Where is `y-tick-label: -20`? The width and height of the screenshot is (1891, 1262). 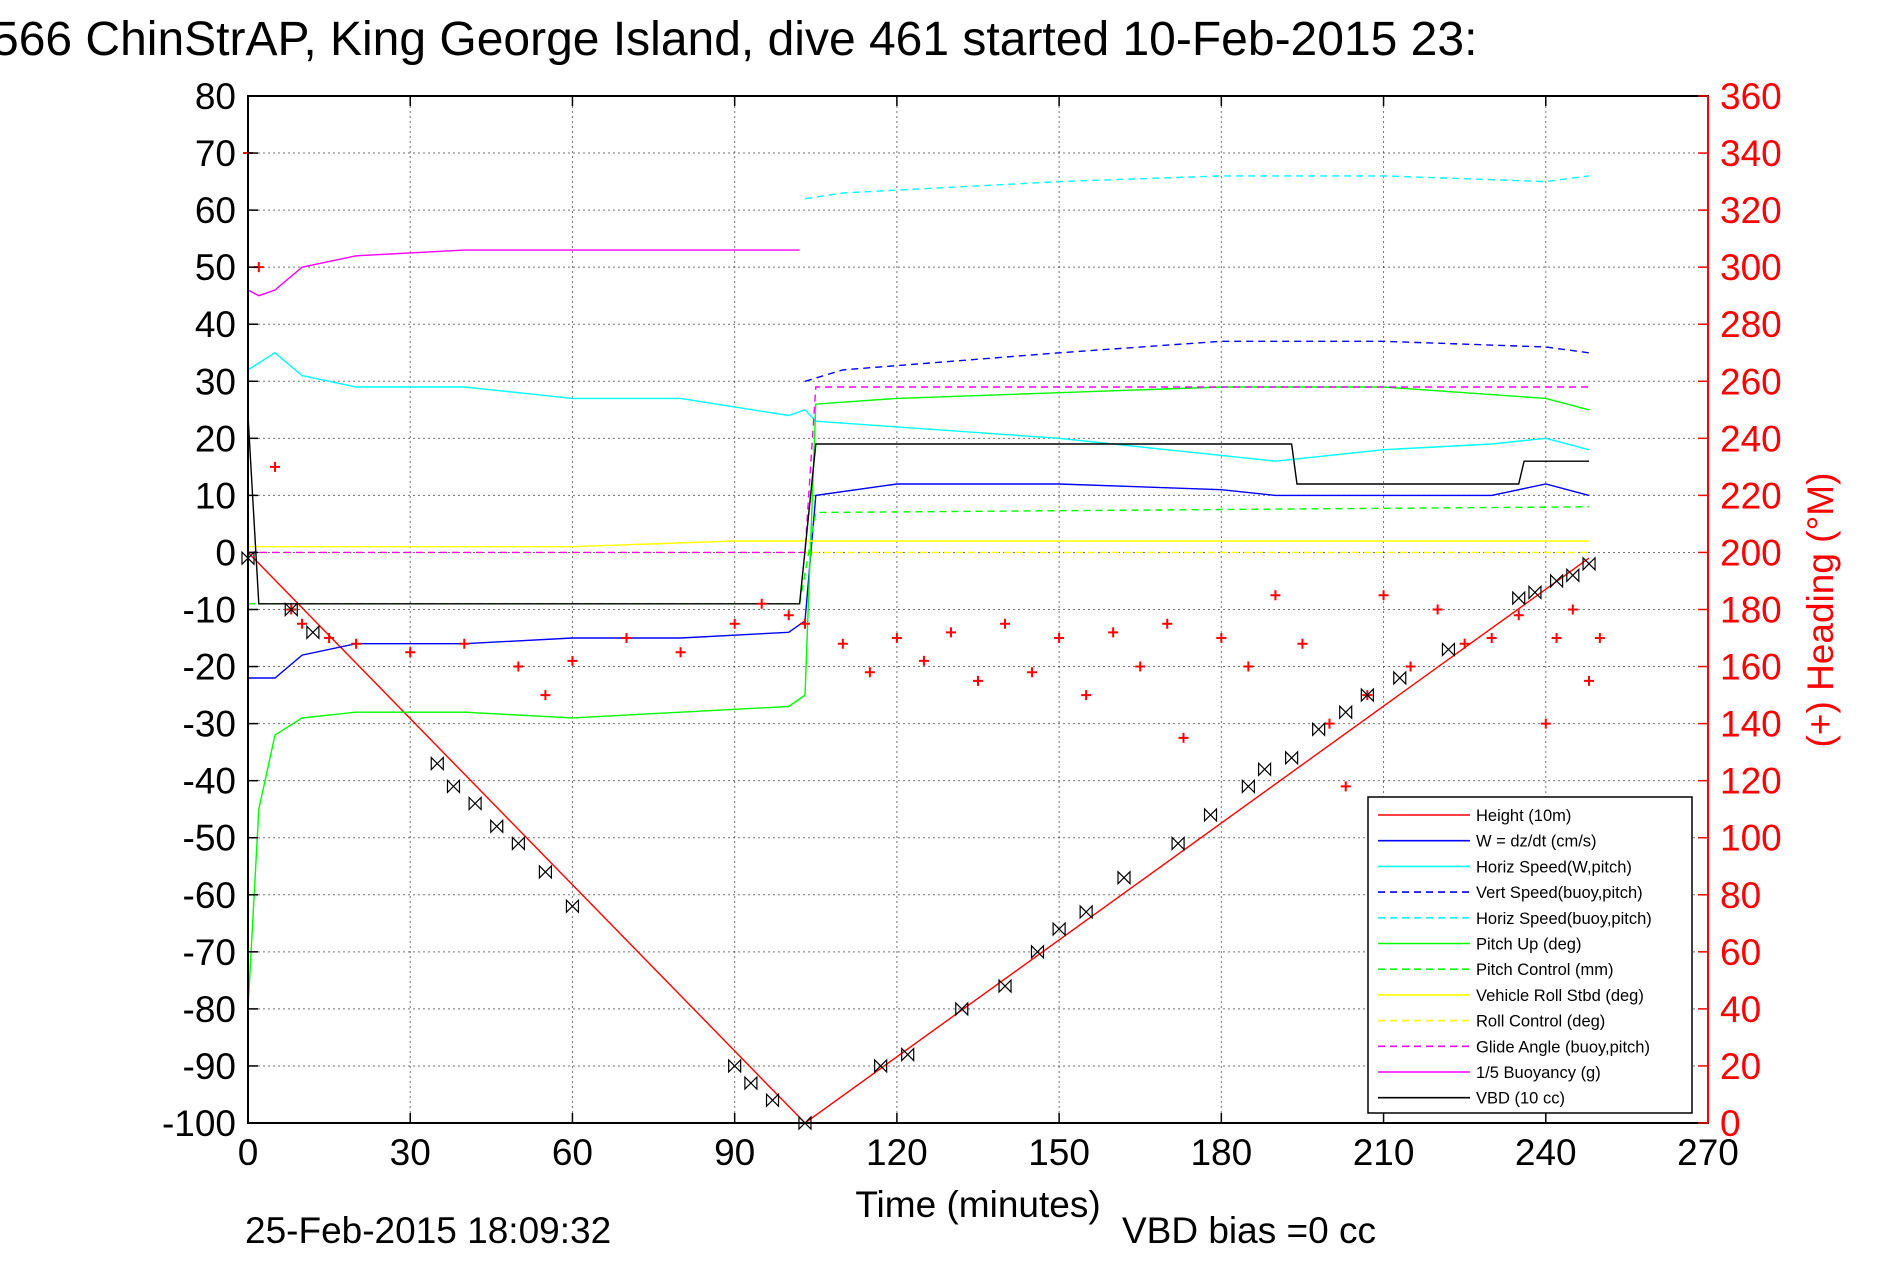
y-tick-label: -20 is located at coordinates (209, 667).